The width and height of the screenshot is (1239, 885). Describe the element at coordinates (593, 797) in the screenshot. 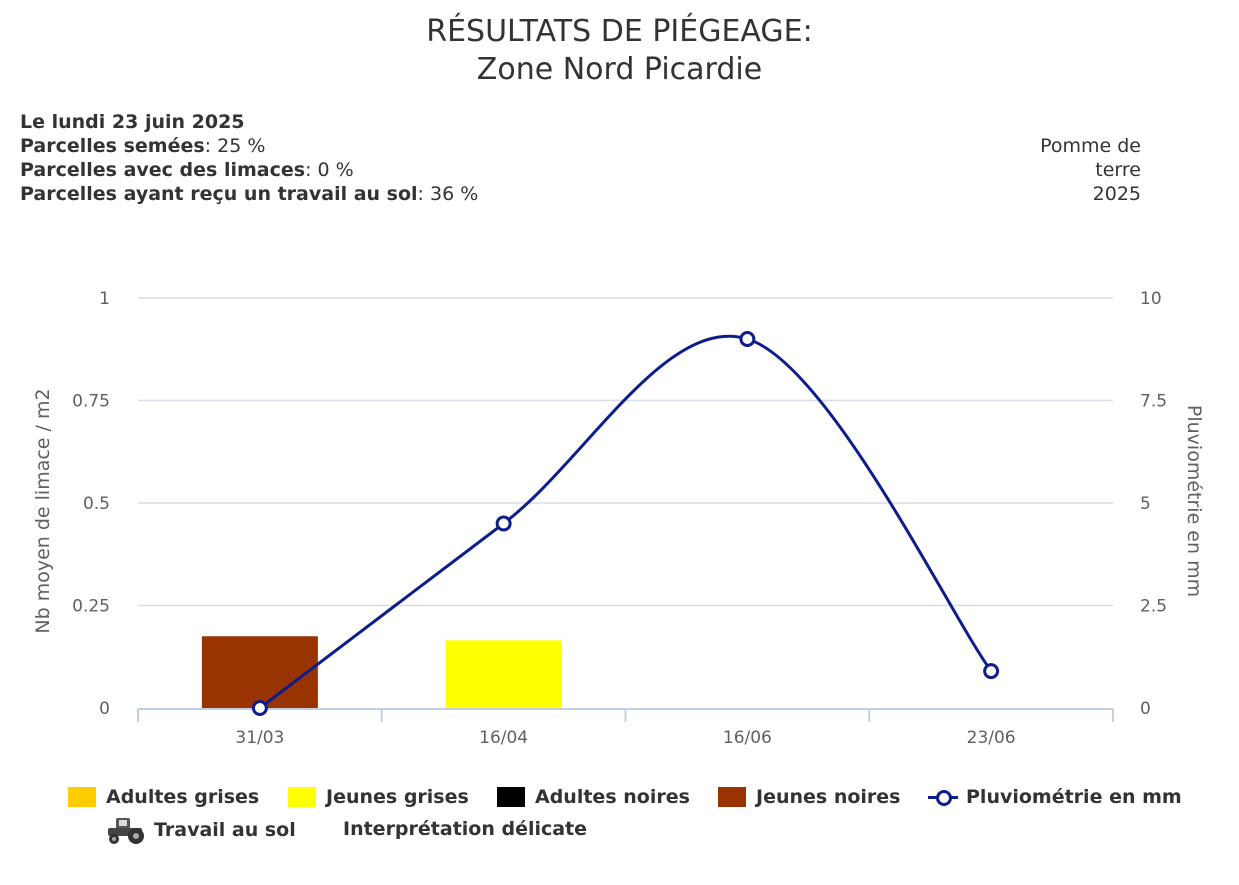

I see `legend-item-adultes-noires: Adultes noires` at that location.